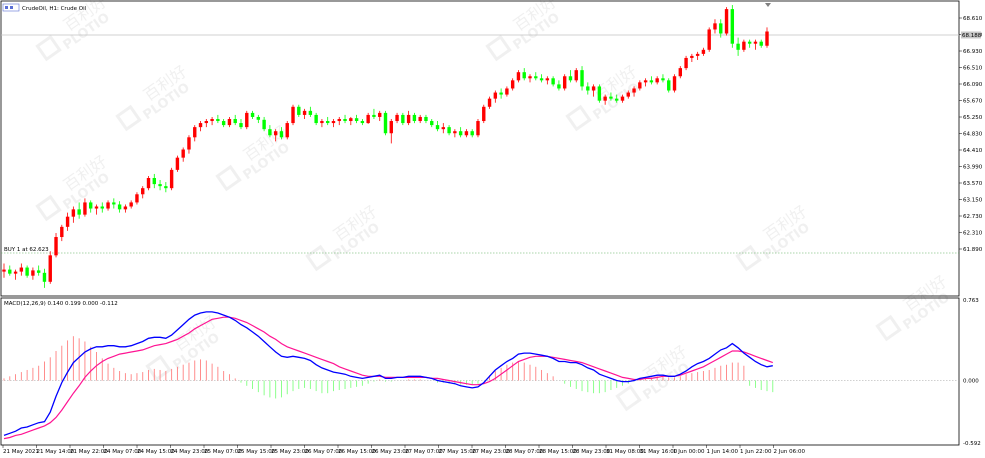 The height and width of the screenshot is (458, 985). What do you see at coordinates (973, 250) in the screenshot?
I see `price-tick-label: 61.890` at bounding box center [973, 250].